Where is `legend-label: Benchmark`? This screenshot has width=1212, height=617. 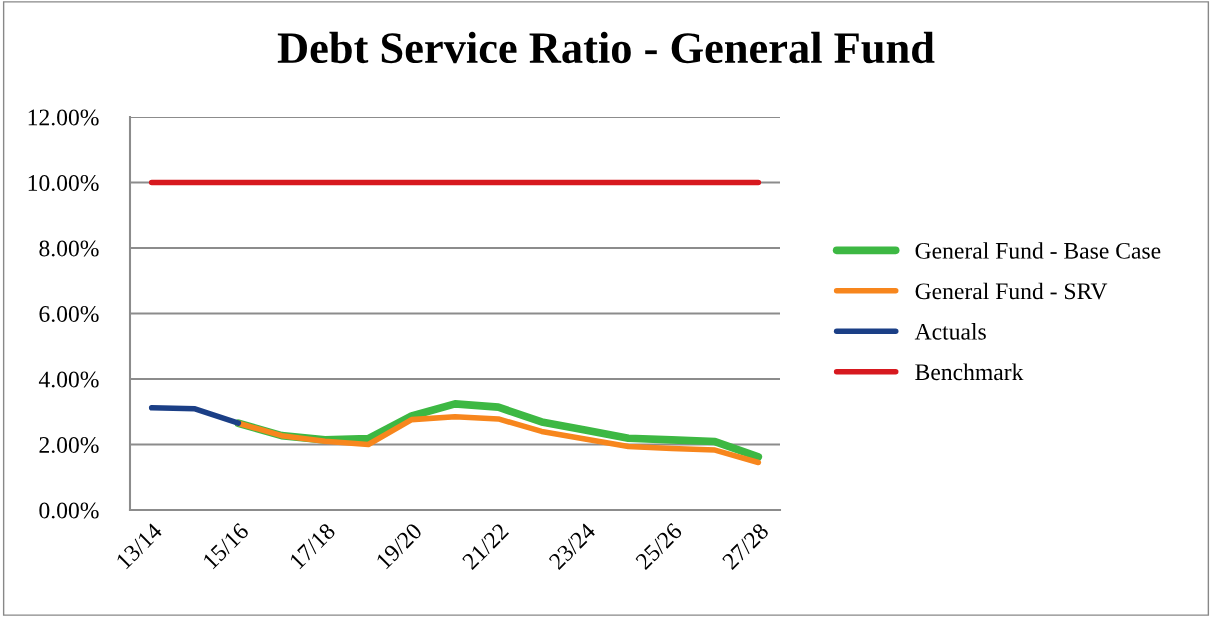
legend-label: Benchmark is located at coordinates (969, 372).